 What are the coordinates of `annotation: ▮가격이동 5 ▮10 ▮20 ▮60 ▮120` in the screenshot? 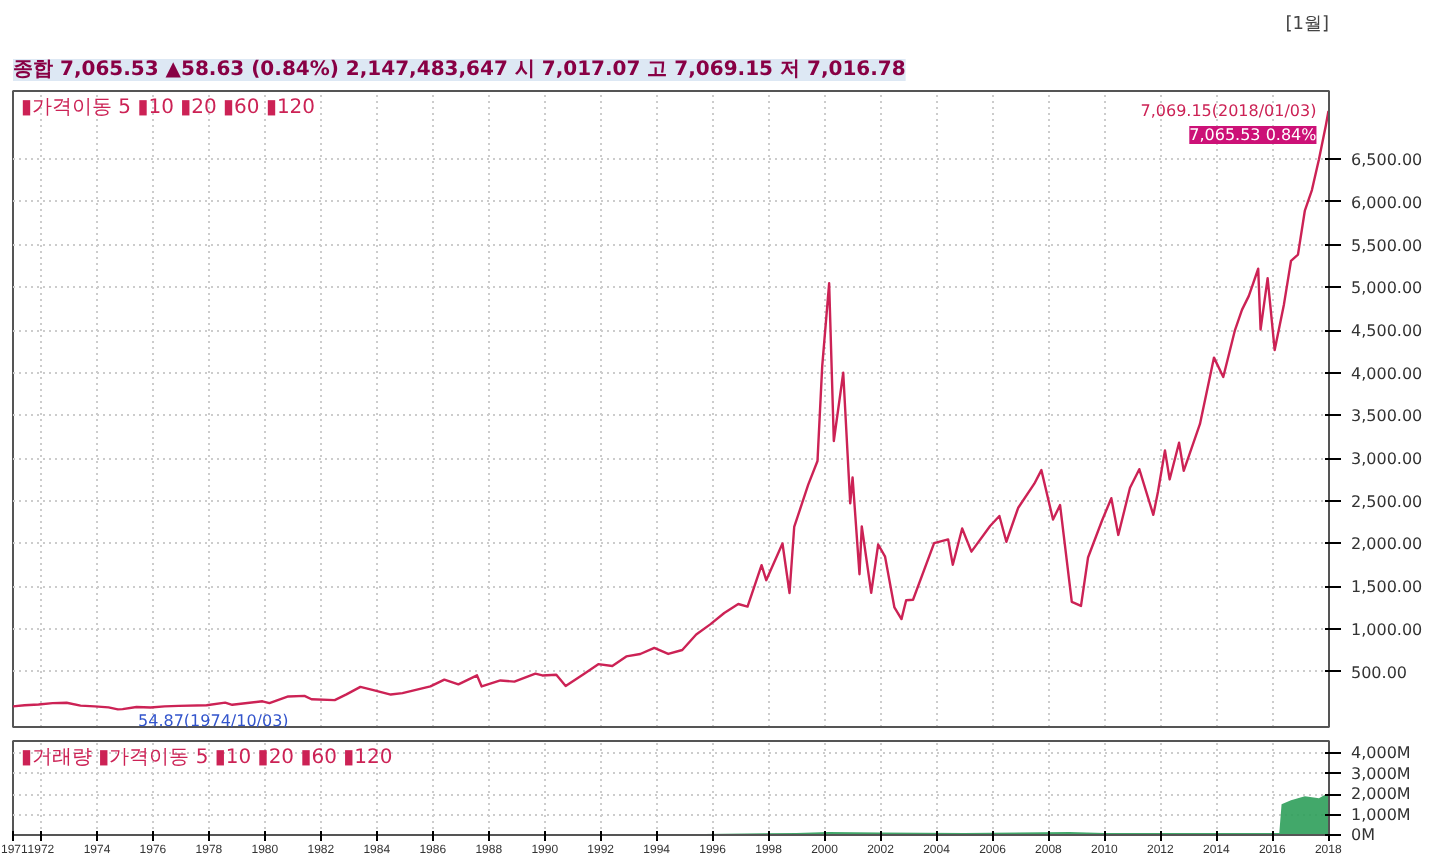 It's located at (168, 108).